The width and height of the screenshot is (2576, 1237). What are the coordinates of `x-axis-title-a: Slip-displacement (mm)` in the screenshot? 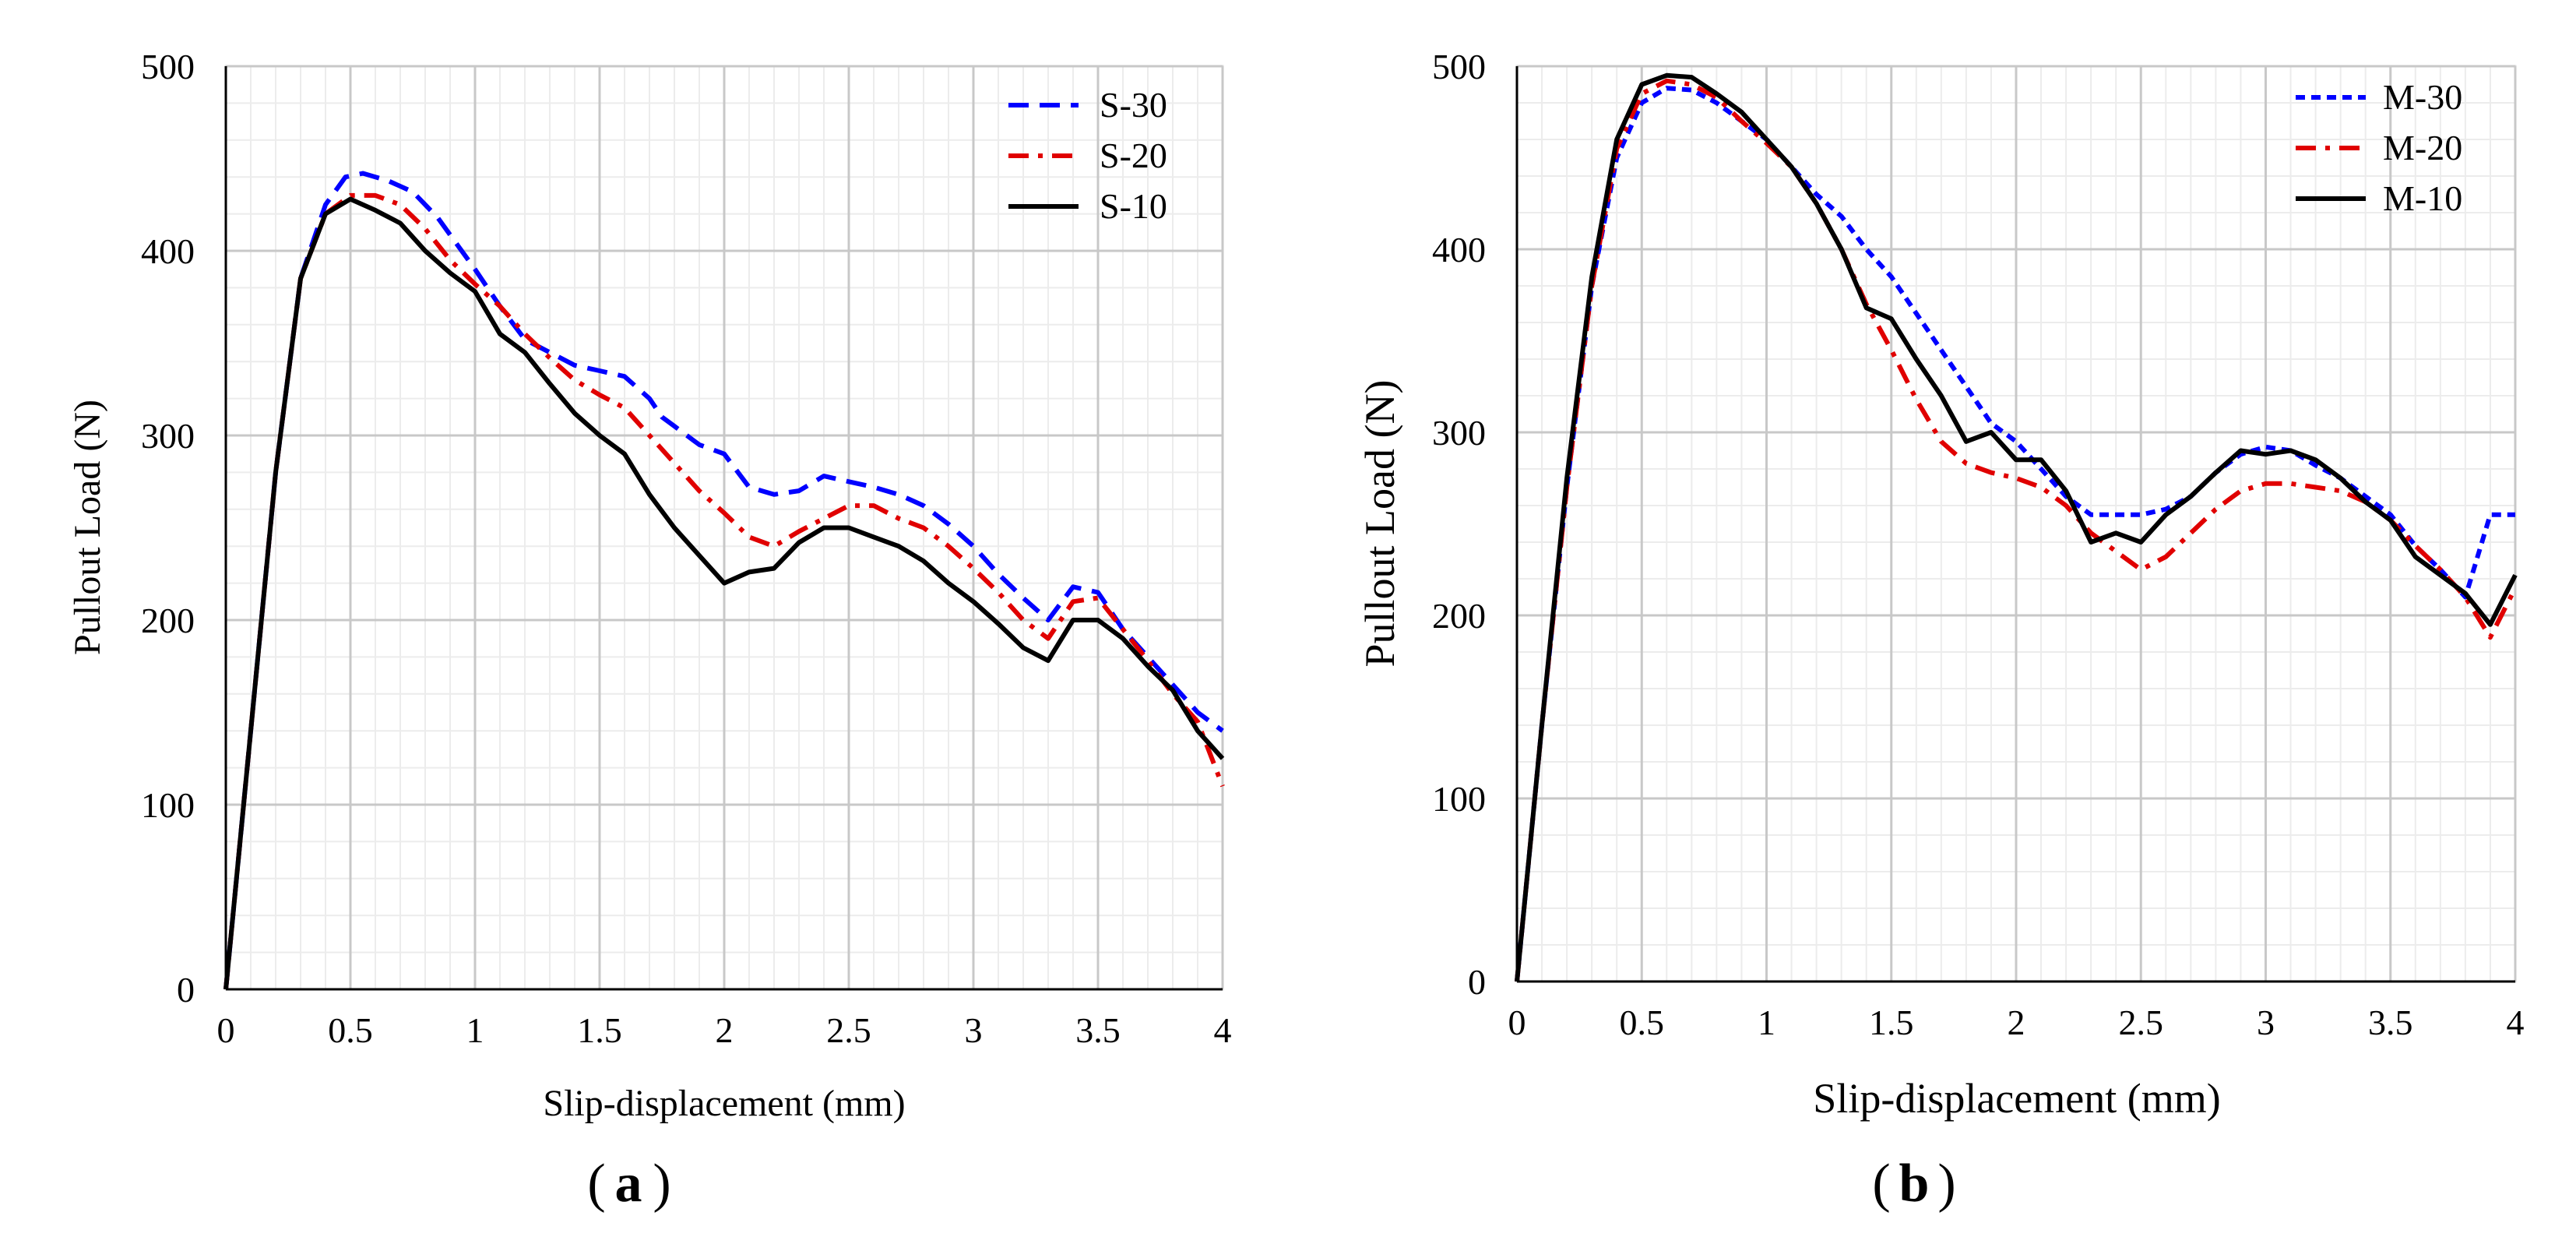 It's located at (724, 1103).